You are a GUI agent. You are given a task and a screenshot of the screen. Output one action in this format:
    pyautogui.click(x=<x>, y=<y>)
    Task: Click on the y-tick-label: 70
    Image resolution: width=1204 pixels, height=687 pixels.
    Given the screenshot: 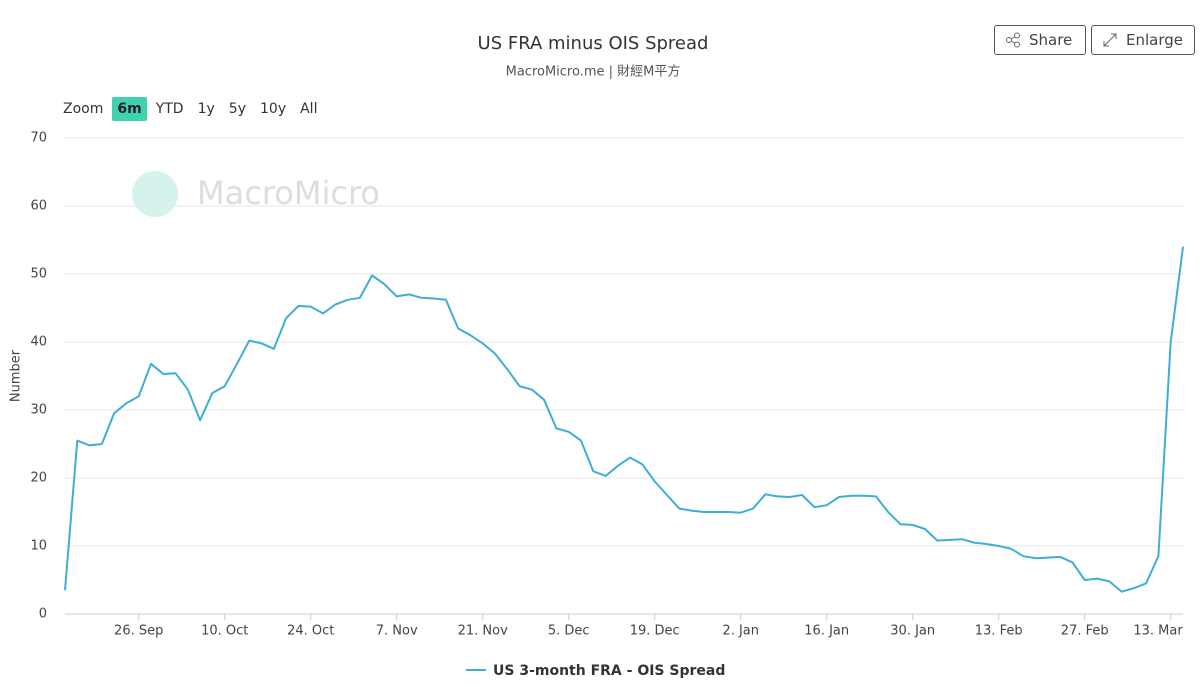 What is the action you would take?
    pyautogui.click(x=38, y=138)
    